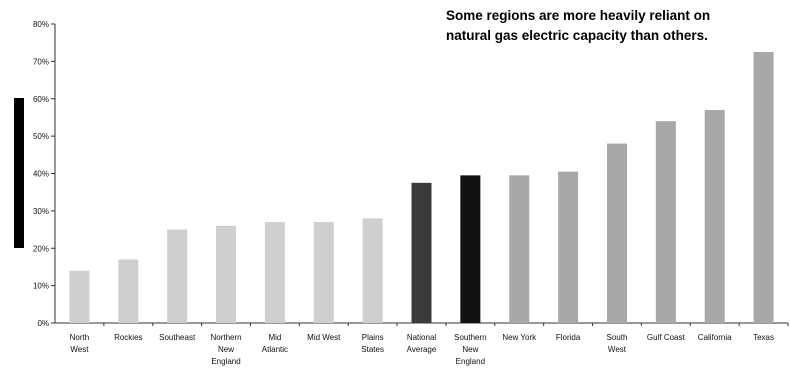 Image resolution: width=790 pixels, height=376 pixels. What do you see at coordinates (41, 61) in the screenshot?
I see `y-tick-label: 70%` at bounding box center [41, 61].